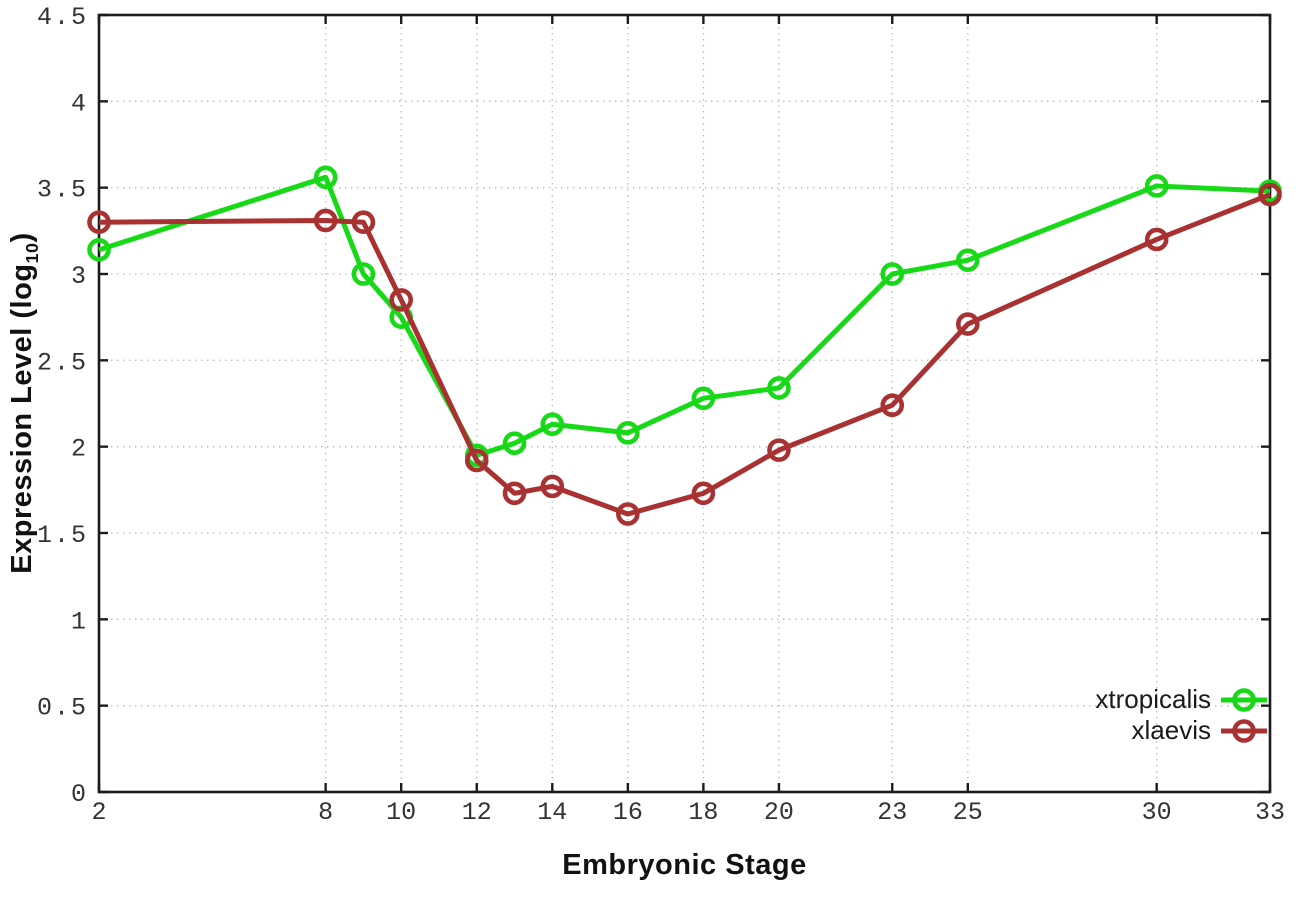  Describe the element at coordinates (552, 812) in the screenshot. I see `x-tick-label: 14` at that location.